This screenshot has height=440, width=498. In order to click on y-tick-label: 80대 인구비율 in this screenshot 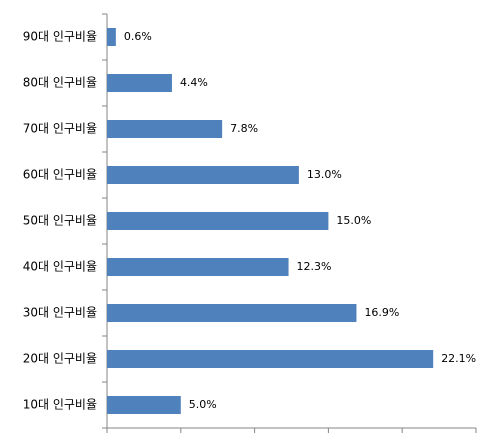, I will do `click(60, 83)`.